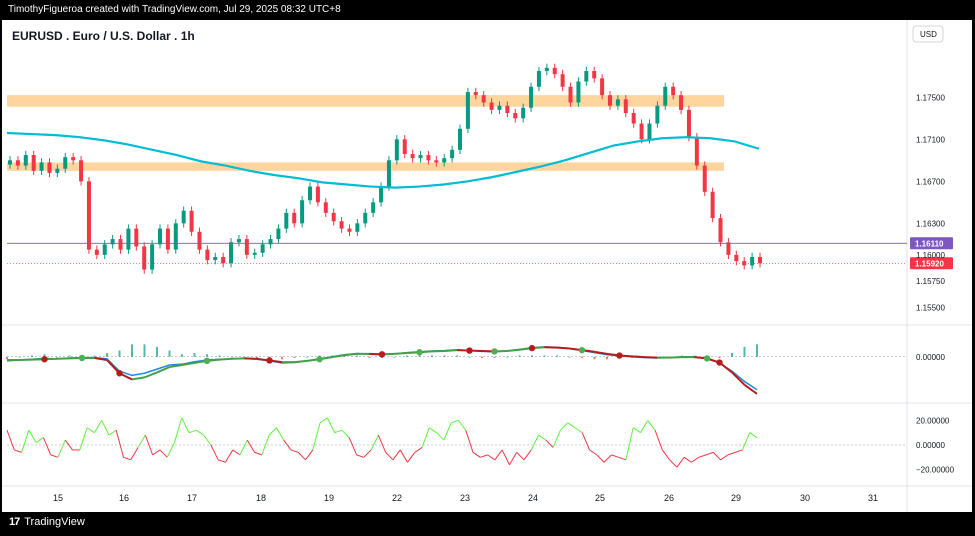 The width and height of the screenshot is (975, 536). I want to click on price-tick-label: 1.16300, so click(930, 223).